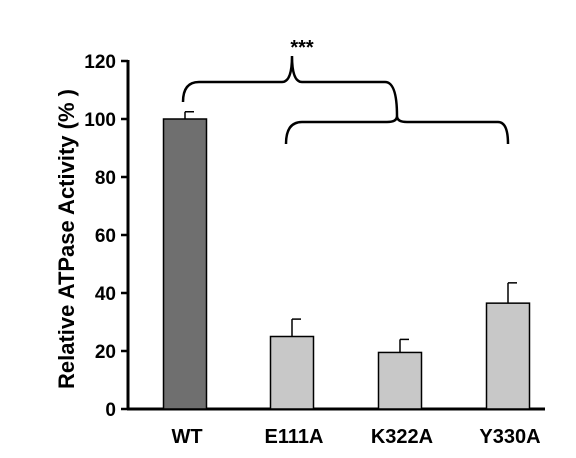  What do you see at coordinates (105, 294) in the screenshot?
I see `y-tick-label: 40` at bounding box center [105, 294].